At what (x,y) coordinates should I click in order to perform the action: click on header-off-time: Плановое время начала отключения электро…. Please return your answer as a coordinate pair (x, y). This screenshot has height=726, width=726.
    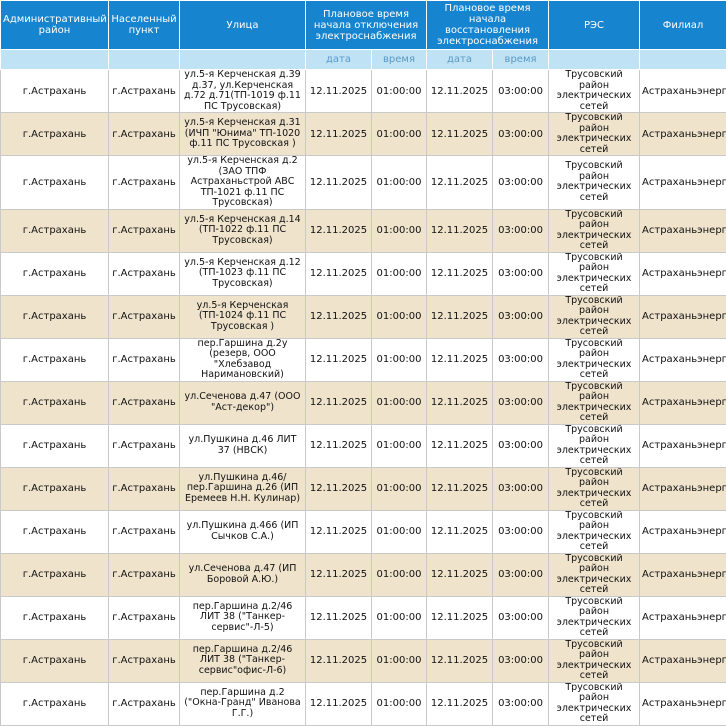
    Looking at the image, I should click on (366, 25).